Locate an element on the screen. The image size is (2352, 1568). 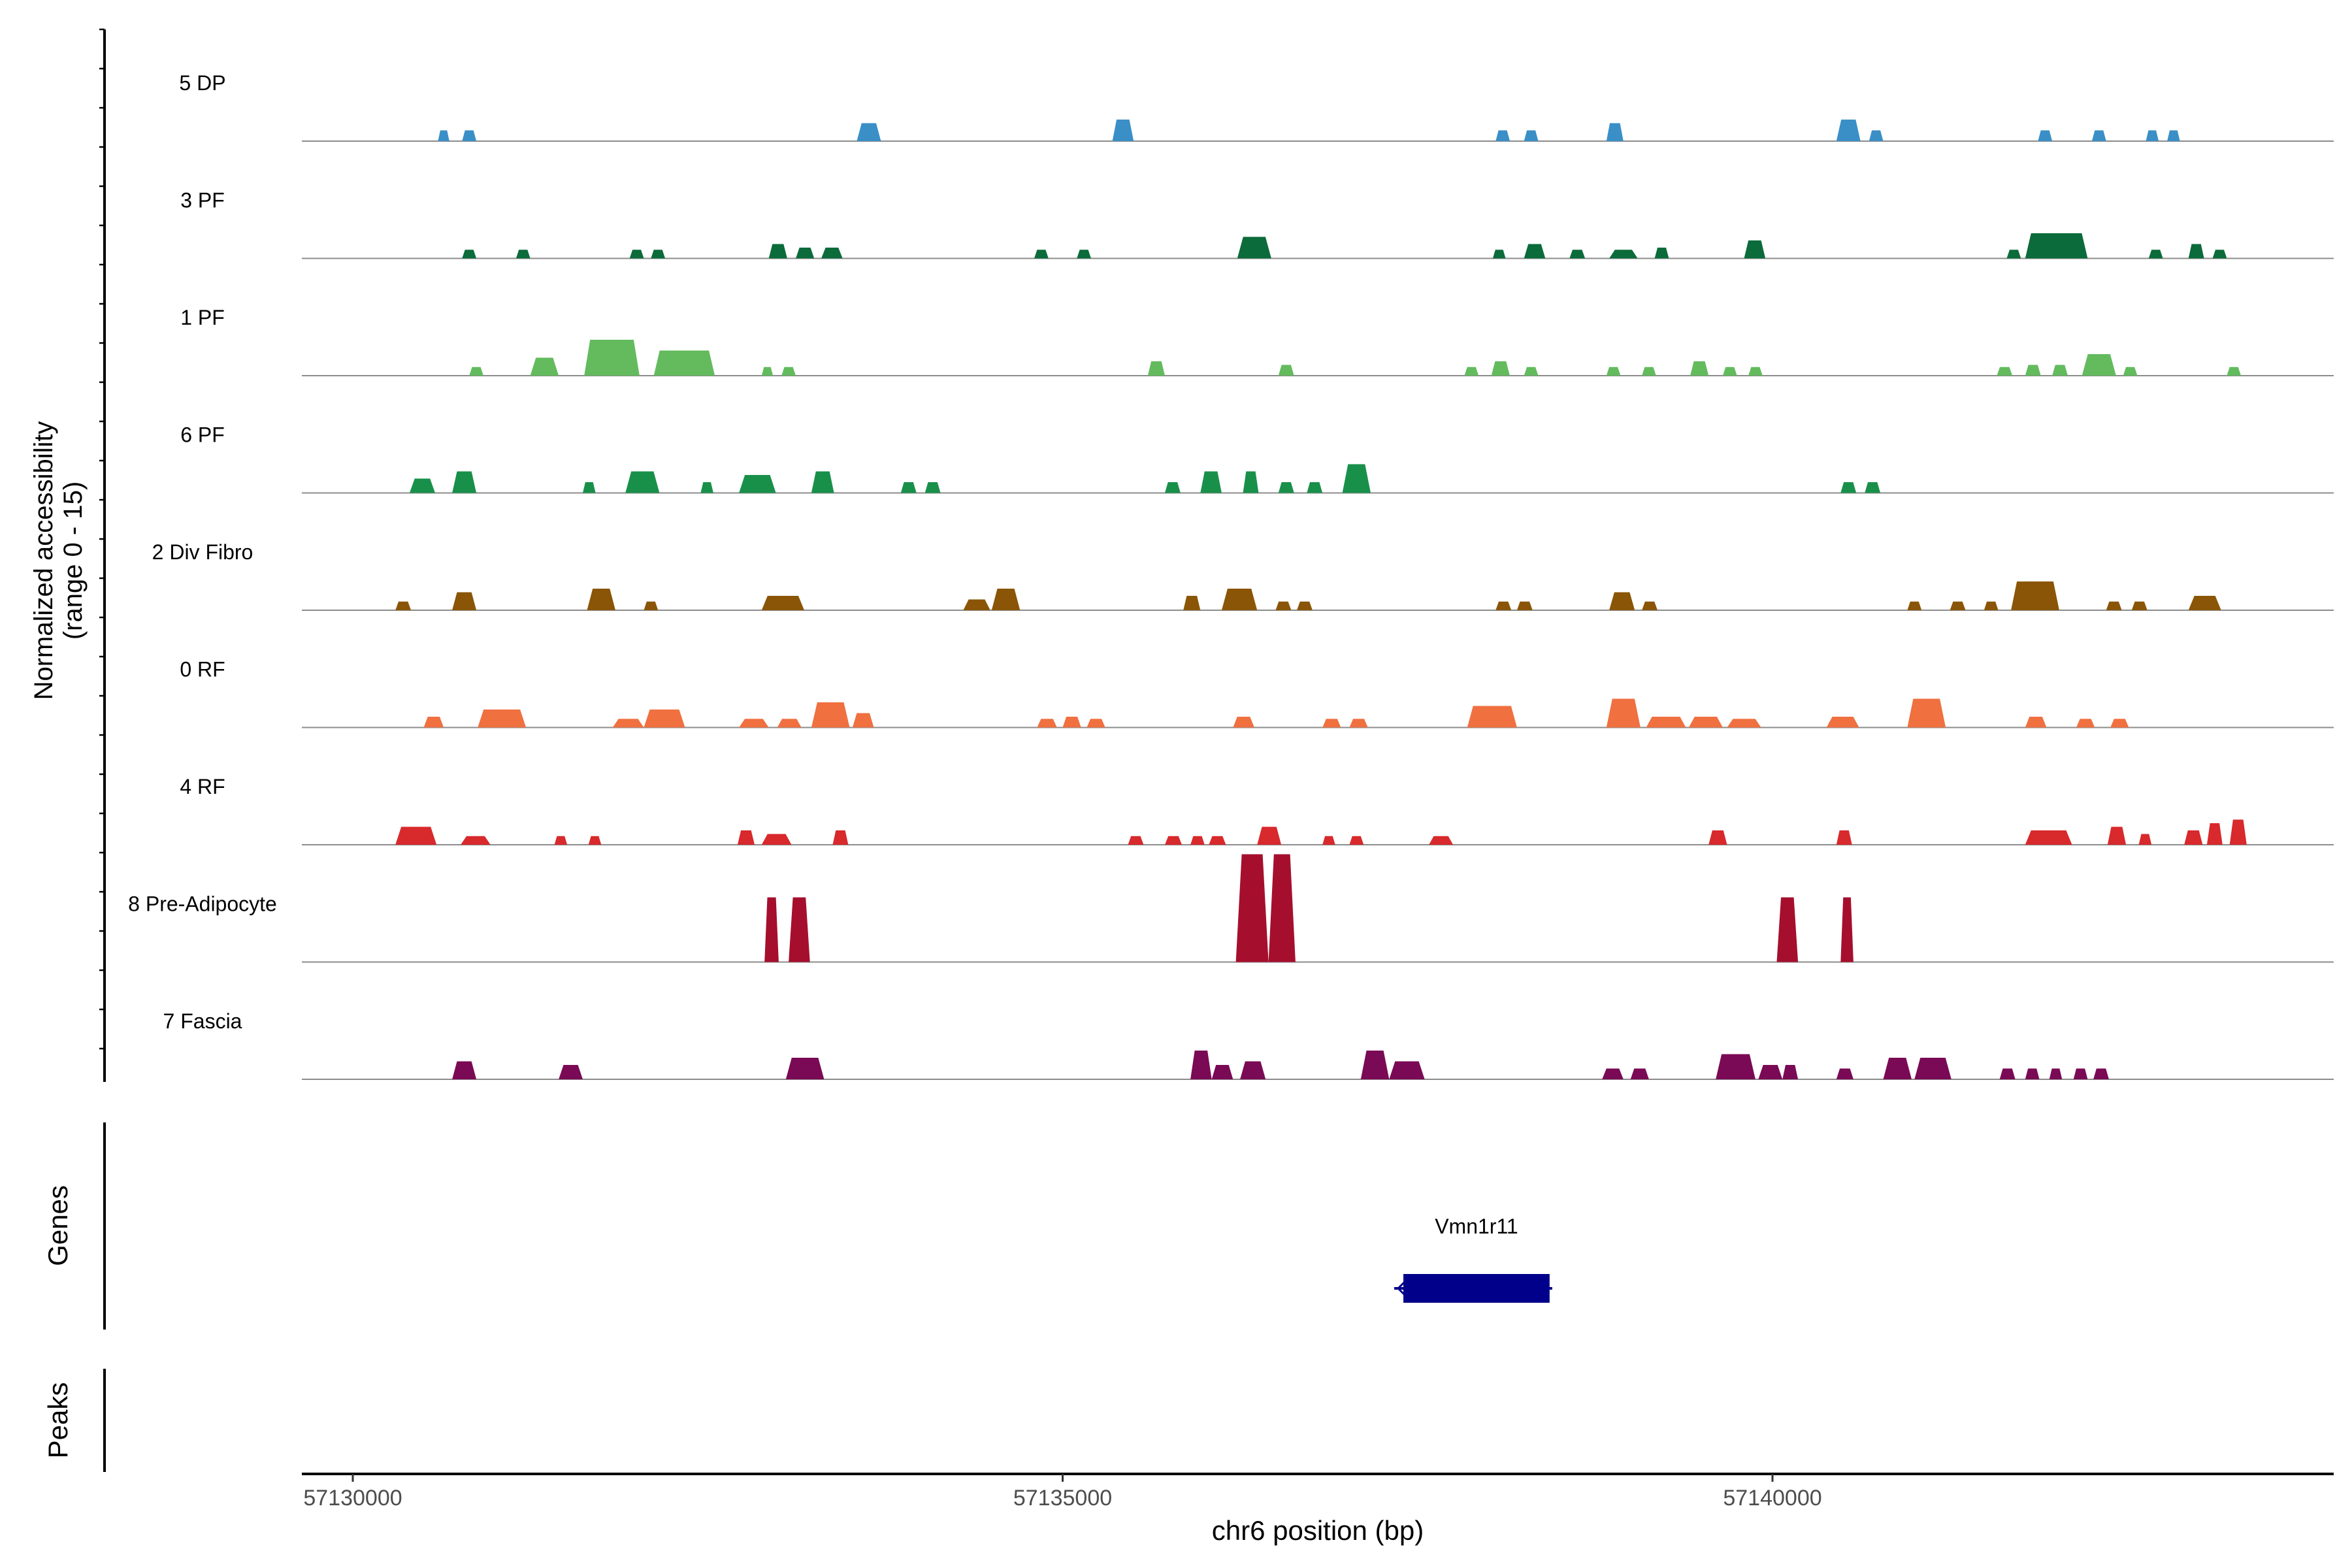
x-axis-tick-label: 57135000 is located at coordinates (1062, 1498).